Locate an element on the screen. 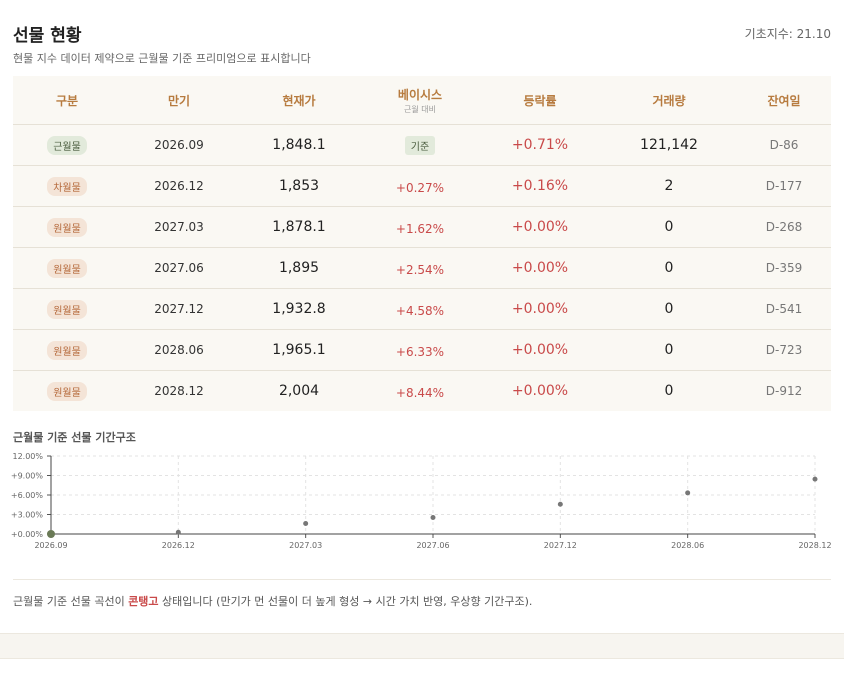 This screenshot has height=680, width=844. days-cell: D-359 is located at coordinates (784, 268).